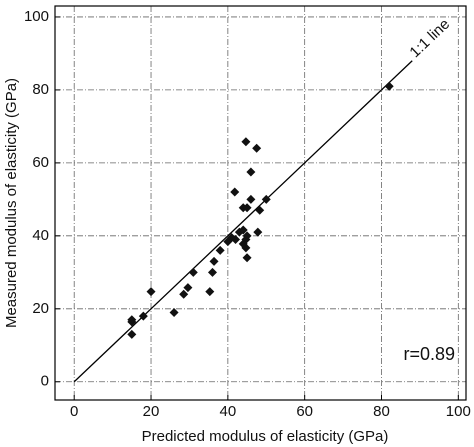  Describe the element at coordinates (228, 411) in the screenshot. I see `x-tick-label: 40` at that location.